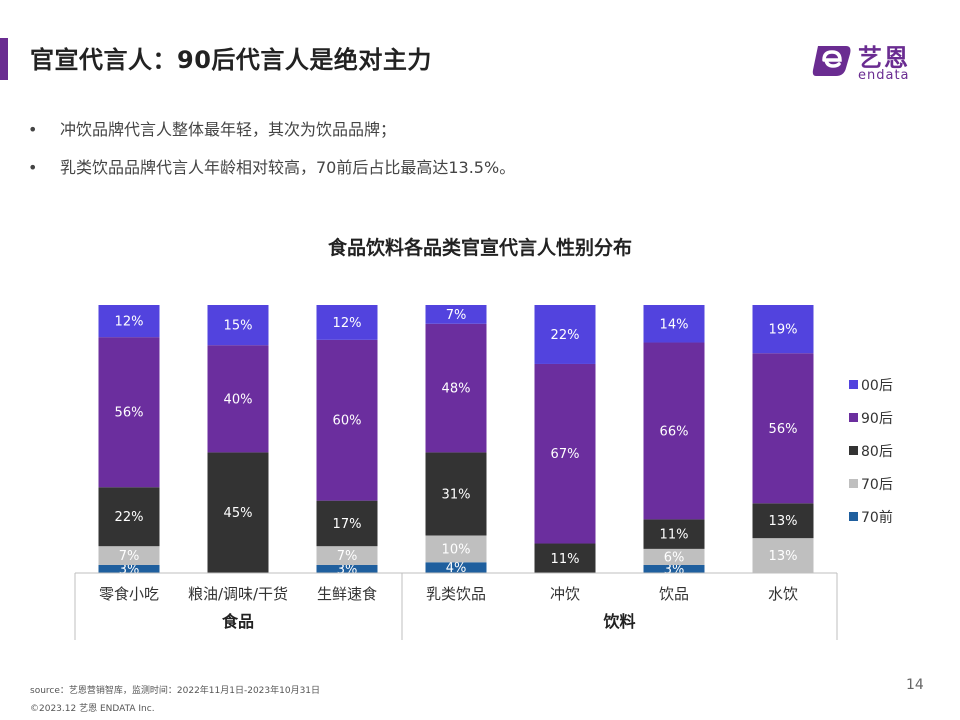  I want to click on data-label: 6%, so click(674, 557).